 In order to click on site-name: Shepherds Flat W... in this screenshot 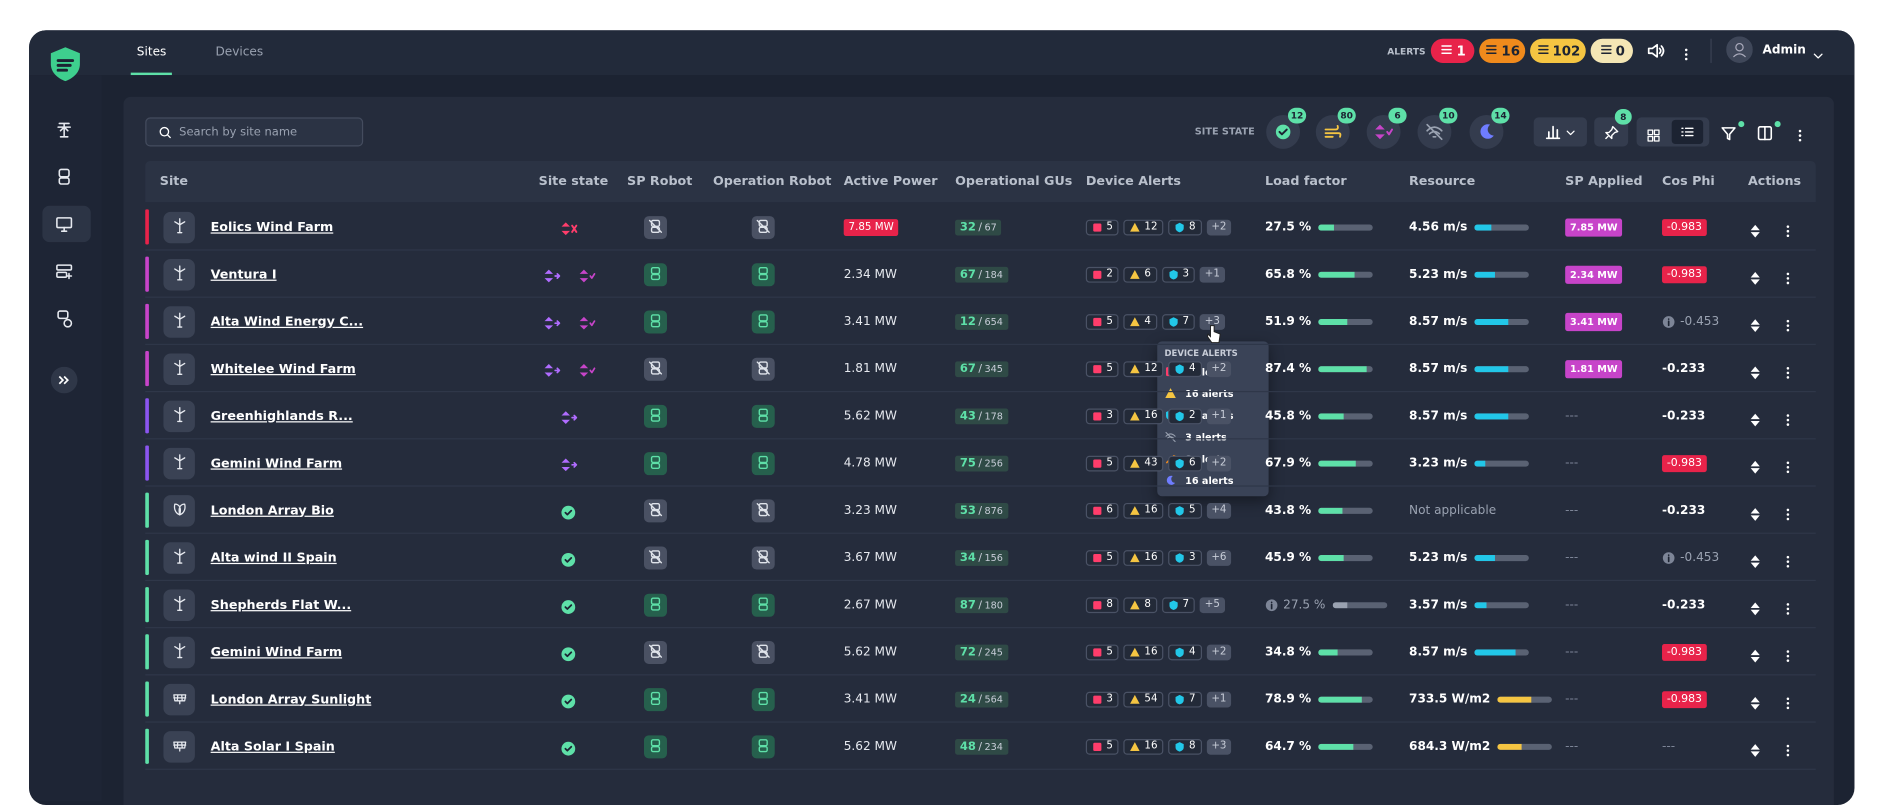, I will do `click(281, 604)`.